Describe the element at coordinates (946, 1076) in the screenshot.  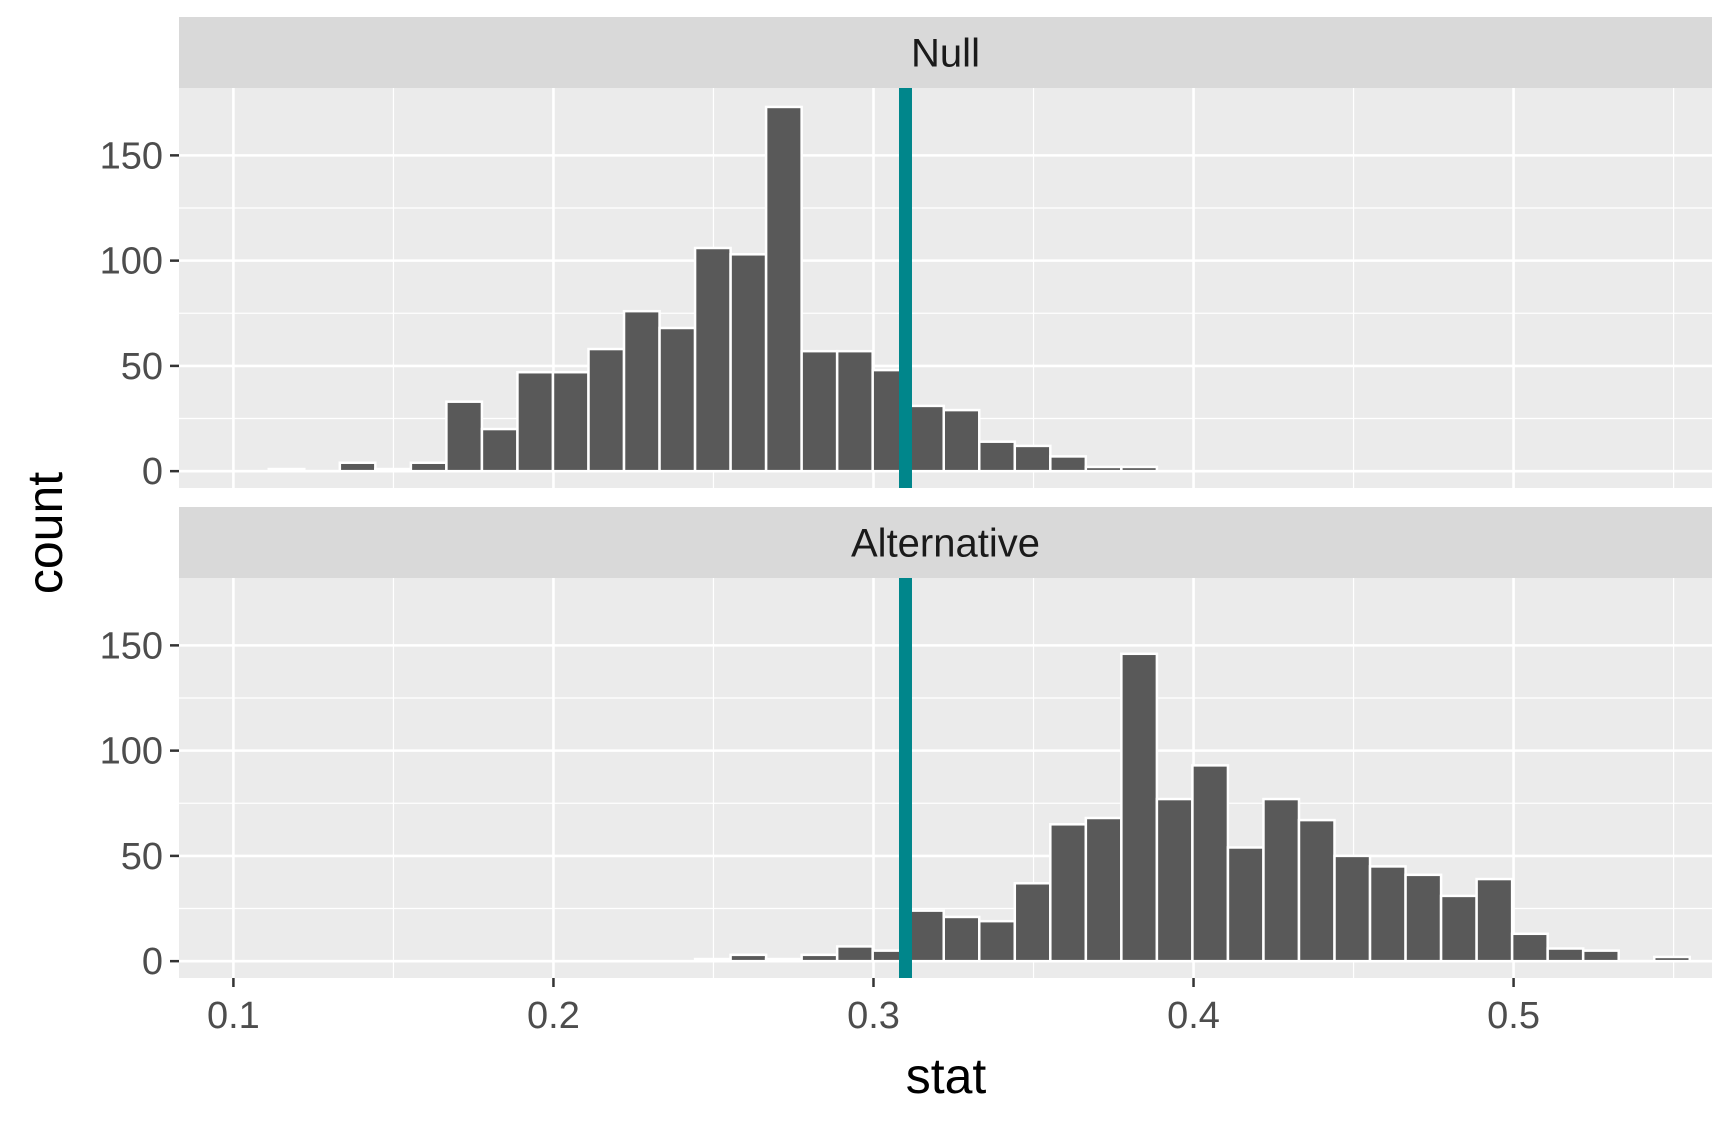
I see `x-axis-title: stat` at that location.